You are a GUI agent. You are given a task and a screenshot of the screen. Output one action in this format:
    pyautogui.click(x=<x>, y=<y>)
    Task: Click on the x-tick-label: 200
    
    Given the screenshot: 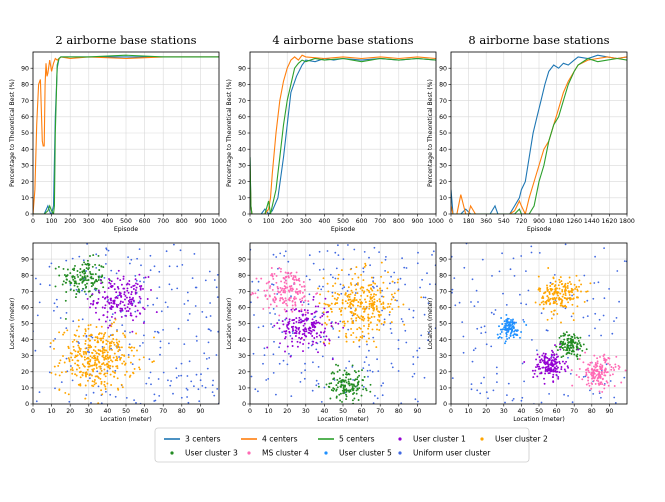 What is the action you would take?
    pyautogui.click(x=287, y=221)
    